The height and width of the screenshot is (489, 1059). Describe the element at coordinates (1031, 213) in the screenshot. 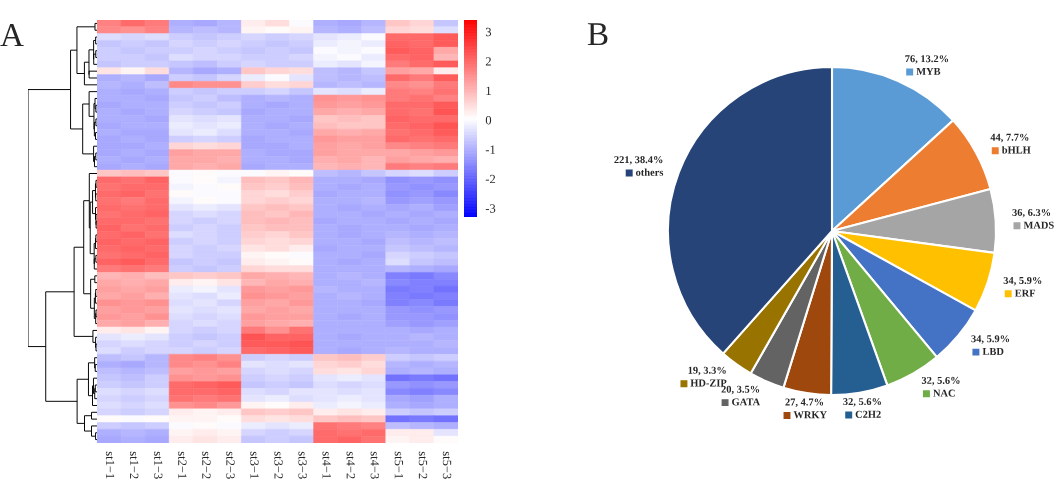

I see `data-label: 36, 6.3%` at that location.